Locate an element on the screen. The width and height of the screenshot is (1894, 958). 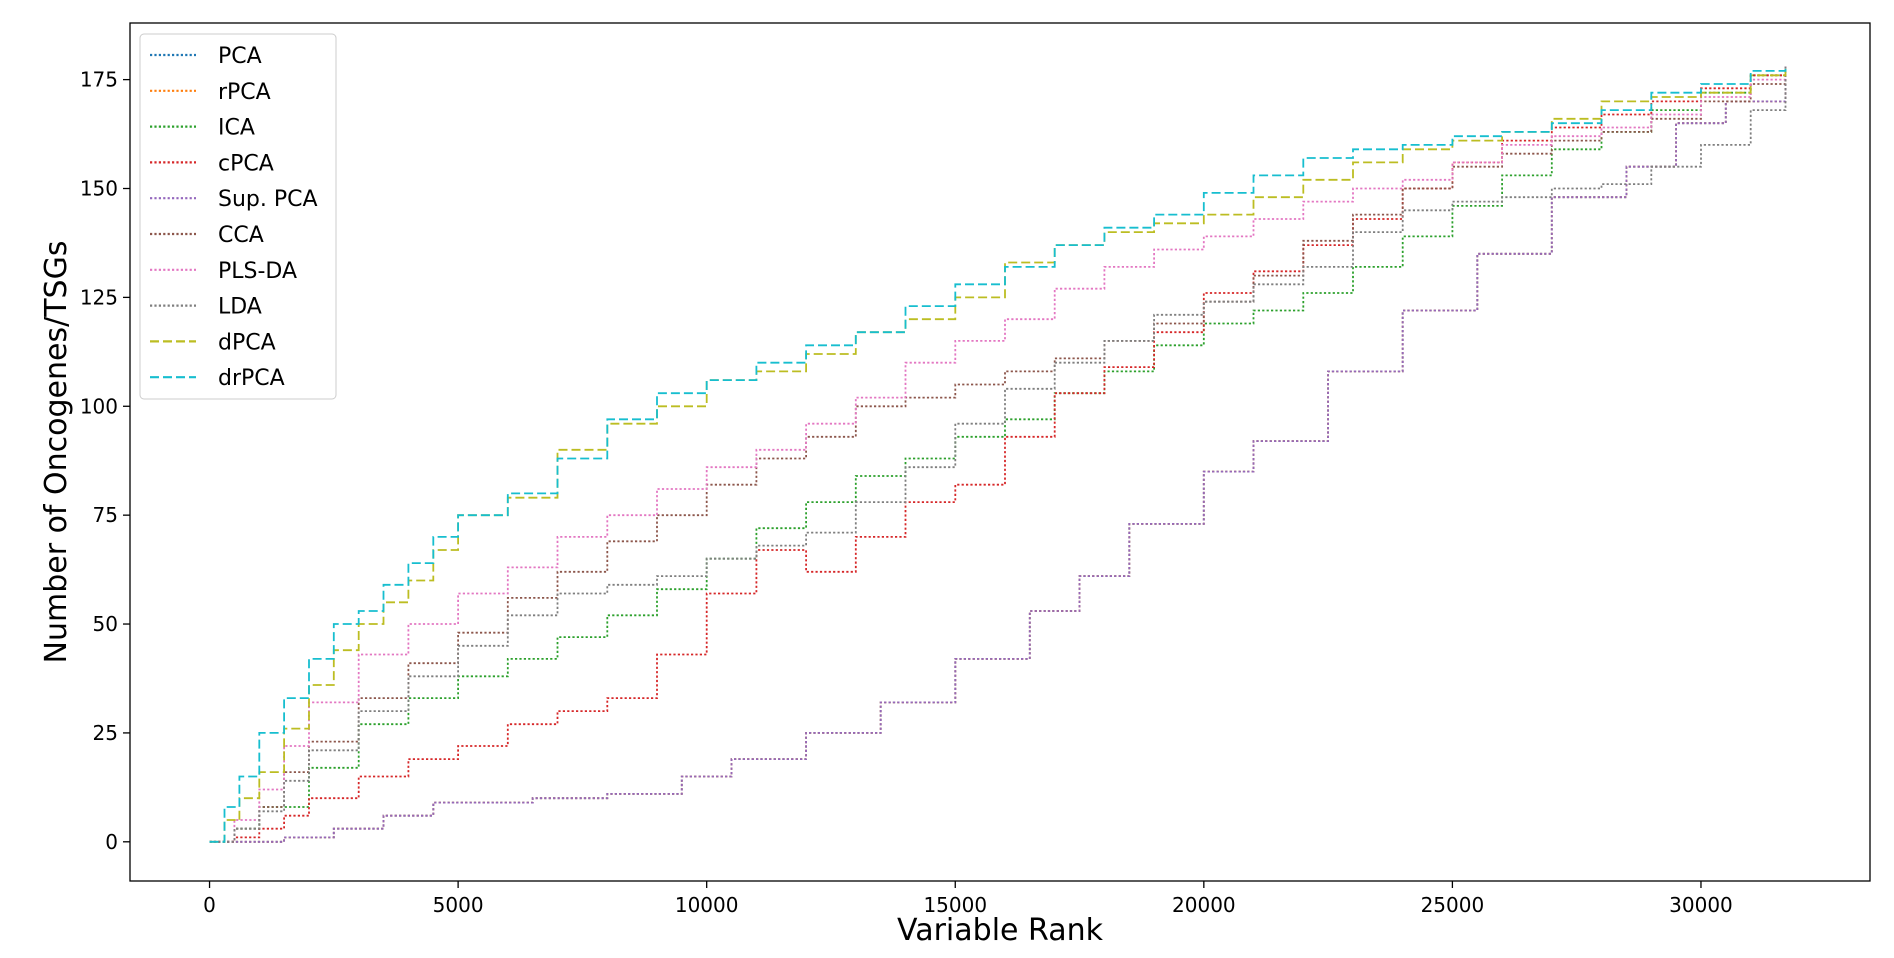
y-tick-label: 100 is located at coordinates (99, 406).